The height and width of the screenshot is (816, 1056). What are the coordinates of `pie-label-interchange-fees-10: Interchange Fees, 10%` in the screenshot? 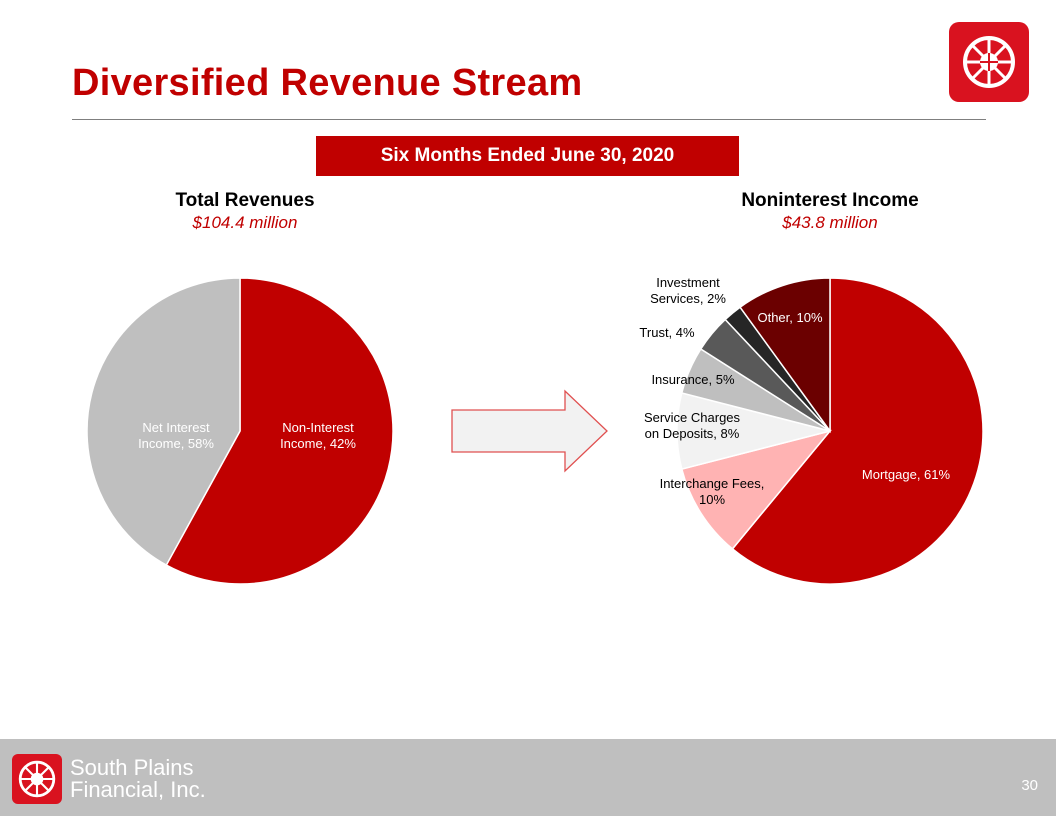 It's located at (712, 491).